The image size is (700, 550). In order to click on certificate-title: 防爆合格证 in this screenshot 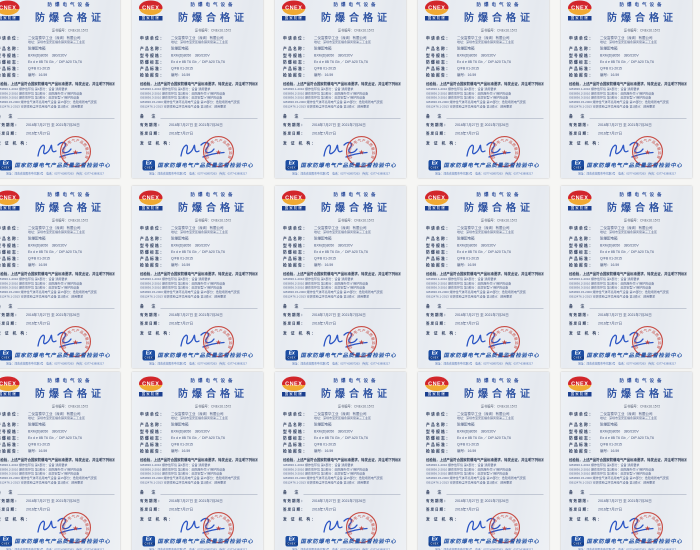, I will do `click(642, 208)`.